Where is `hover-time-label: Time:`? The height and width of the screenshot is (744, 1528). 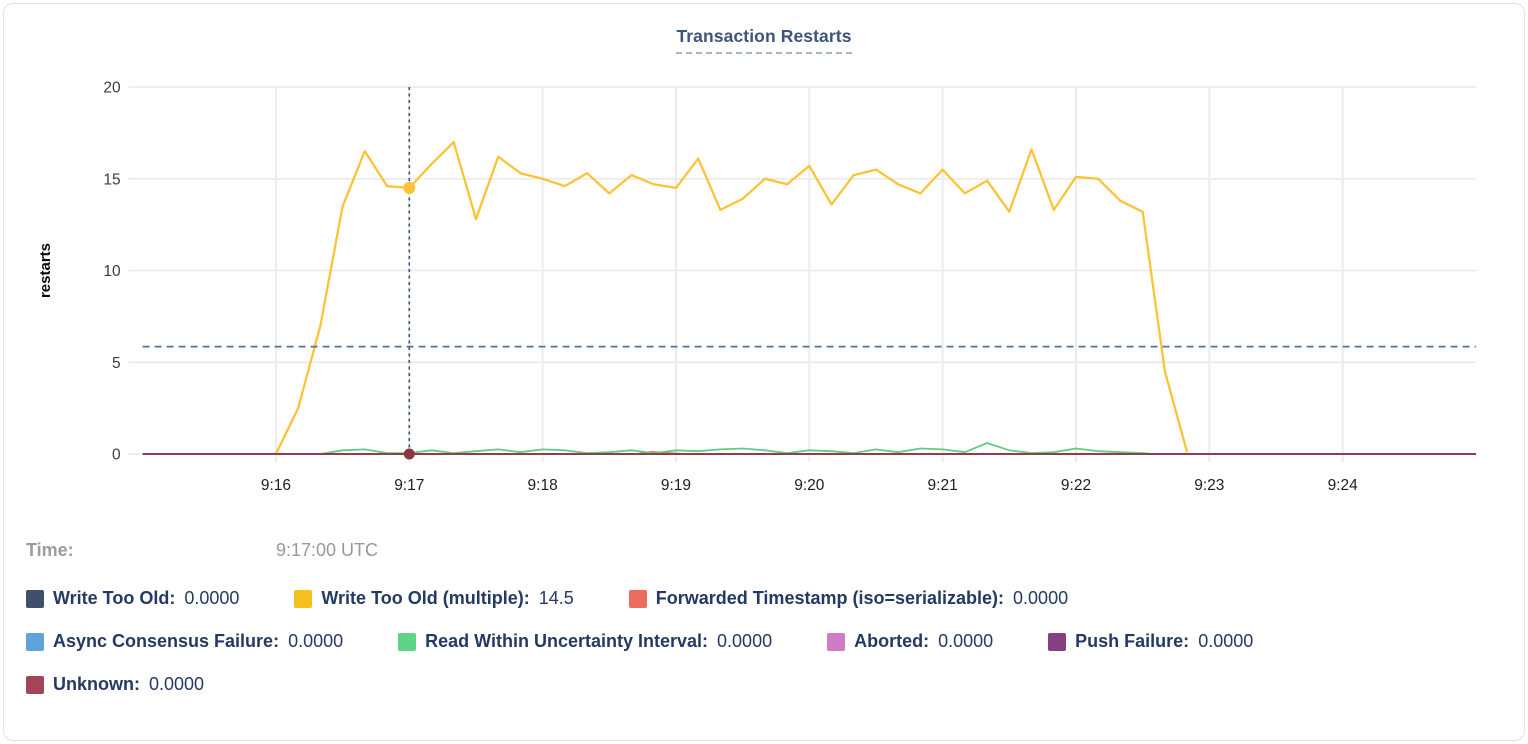
hover-time-label: Time: is located at coordinates (50, 550).